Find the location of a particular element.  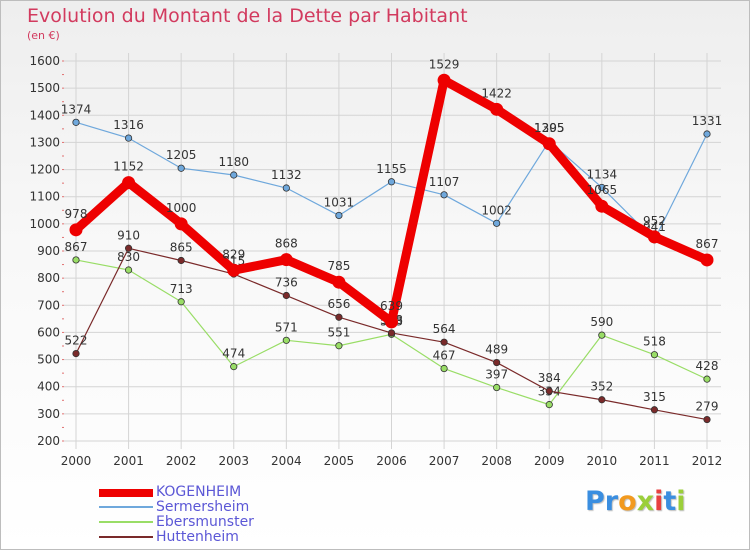

data-label: 1331 is located at coordinates (707, 121).